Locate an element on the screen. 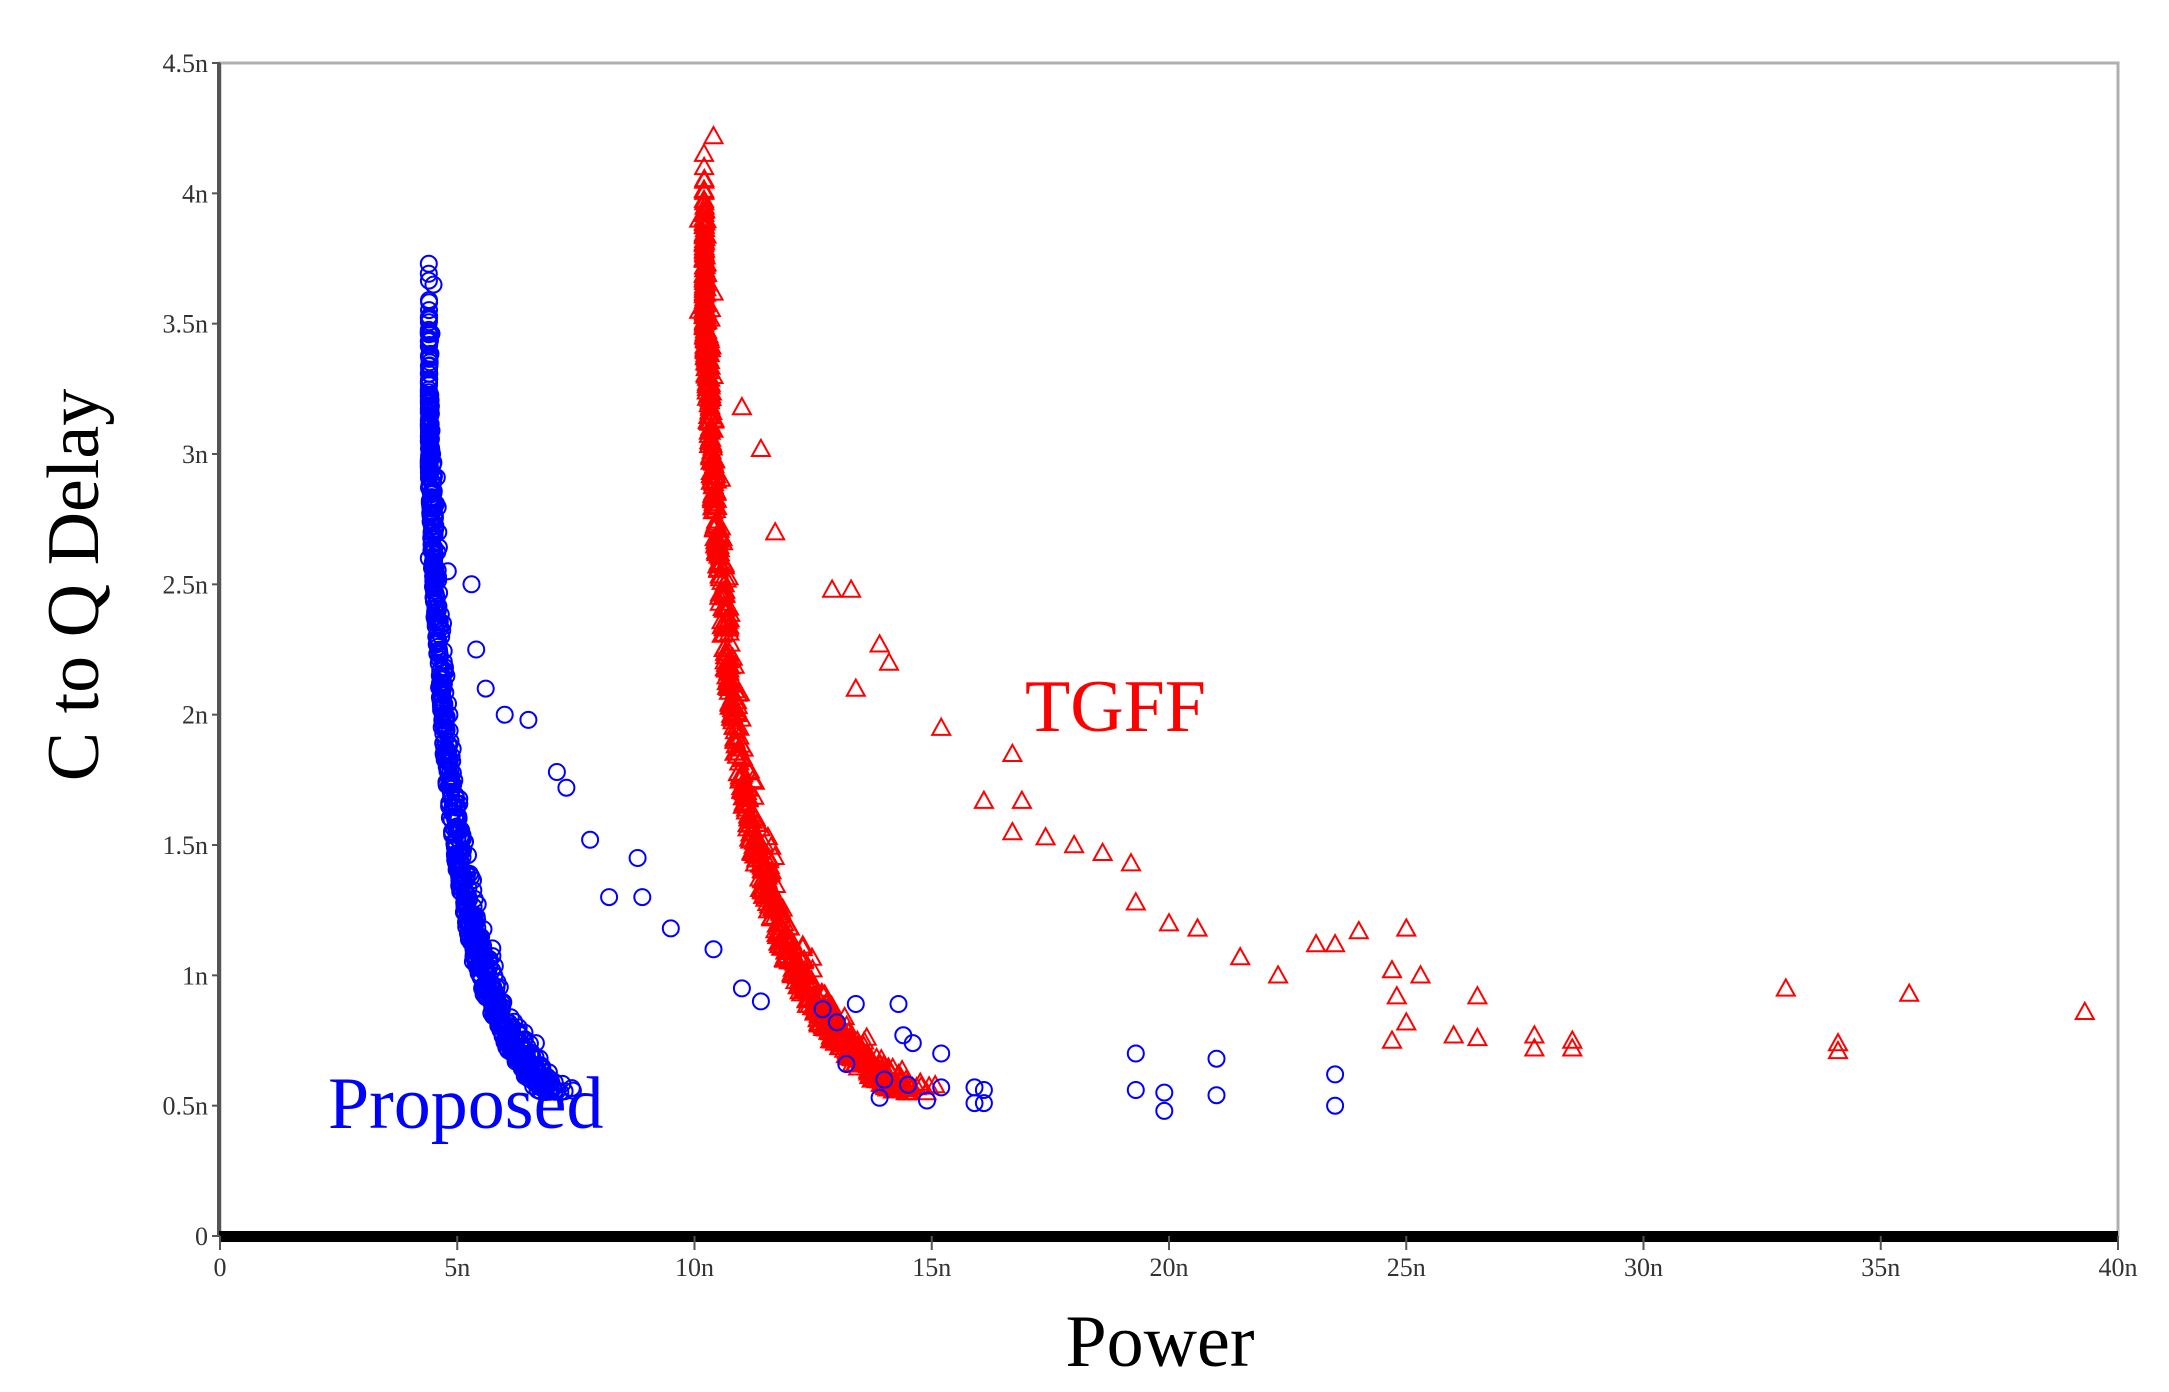 The width and height of the screenshot is (2169, 1392). proposed-label: Proposed is located at coordinates (465, 1104).